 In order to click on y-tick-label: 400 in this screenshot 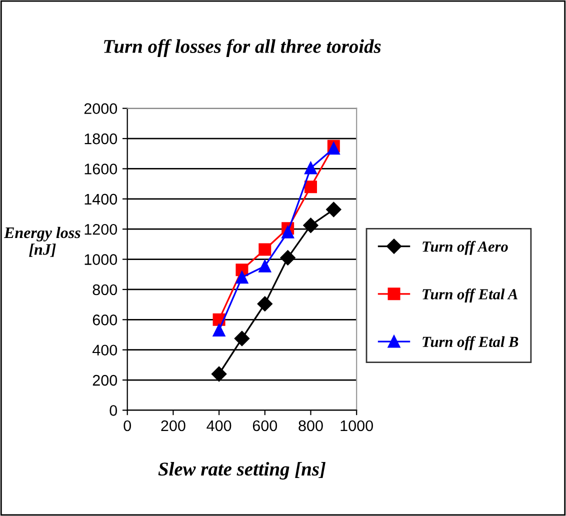, I will do `click(105, 350)`.